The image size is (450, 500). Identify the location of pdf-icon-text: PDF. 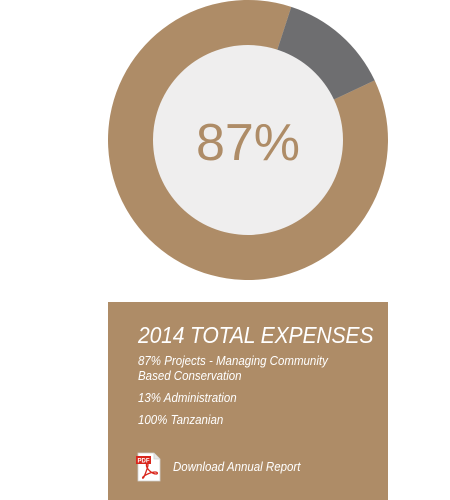
(144, 462).